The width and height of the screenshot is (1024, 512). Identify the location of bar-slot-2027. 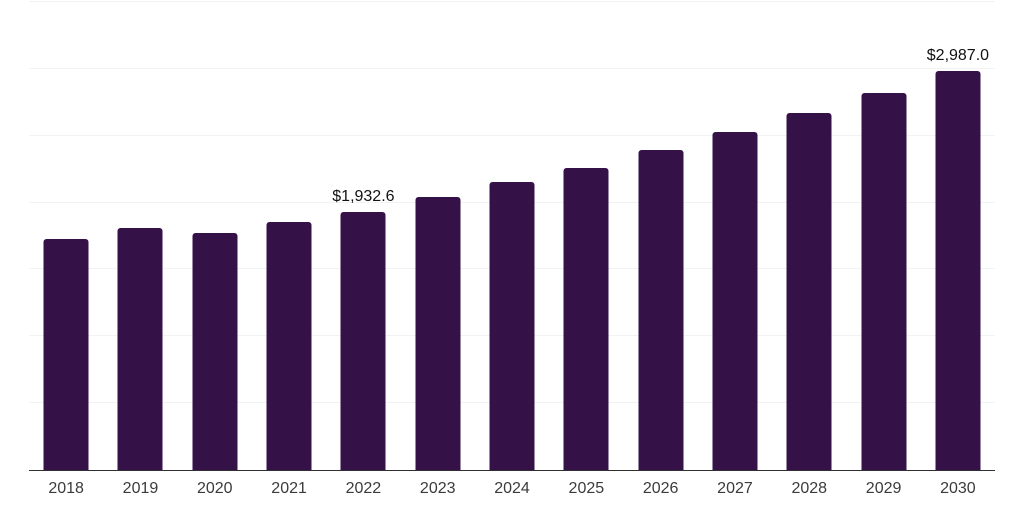
(735, 236).